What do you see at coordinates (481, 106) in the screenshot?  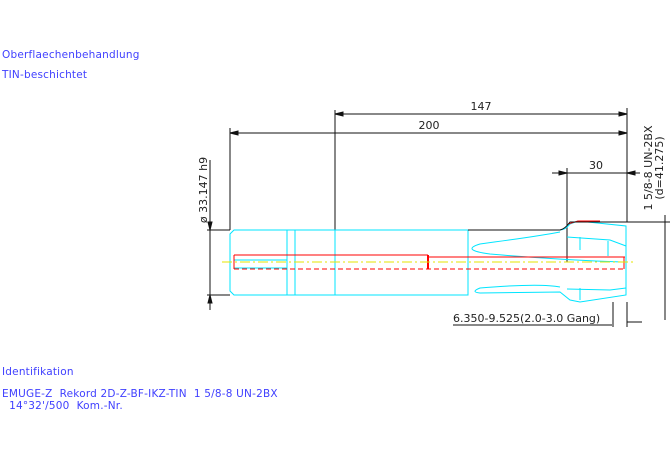 I see `dim-147: 147` at bounding box center [481, 106].